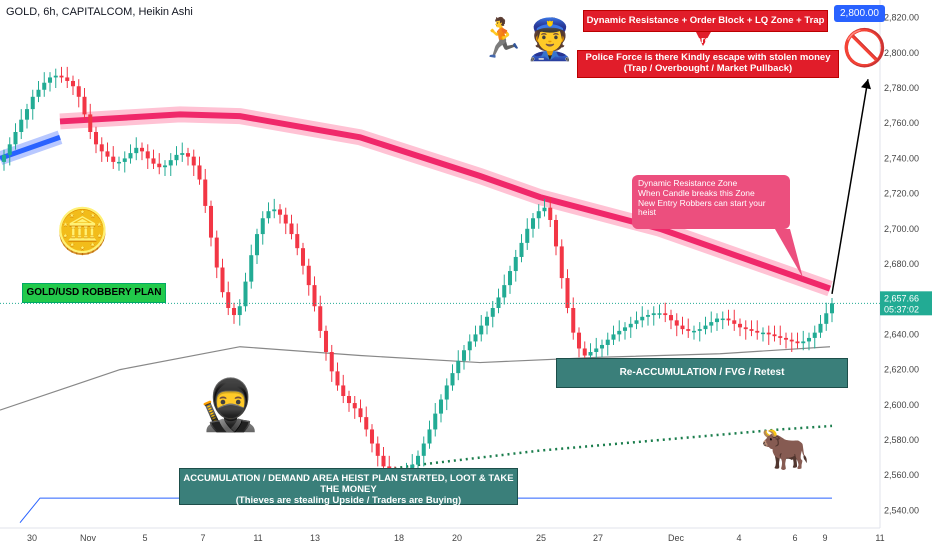 The image size is (932, 550). Describe the element at coordinates (859, 13) in the screenshot. I see `target-price-badge: 2,800.00` at that location.